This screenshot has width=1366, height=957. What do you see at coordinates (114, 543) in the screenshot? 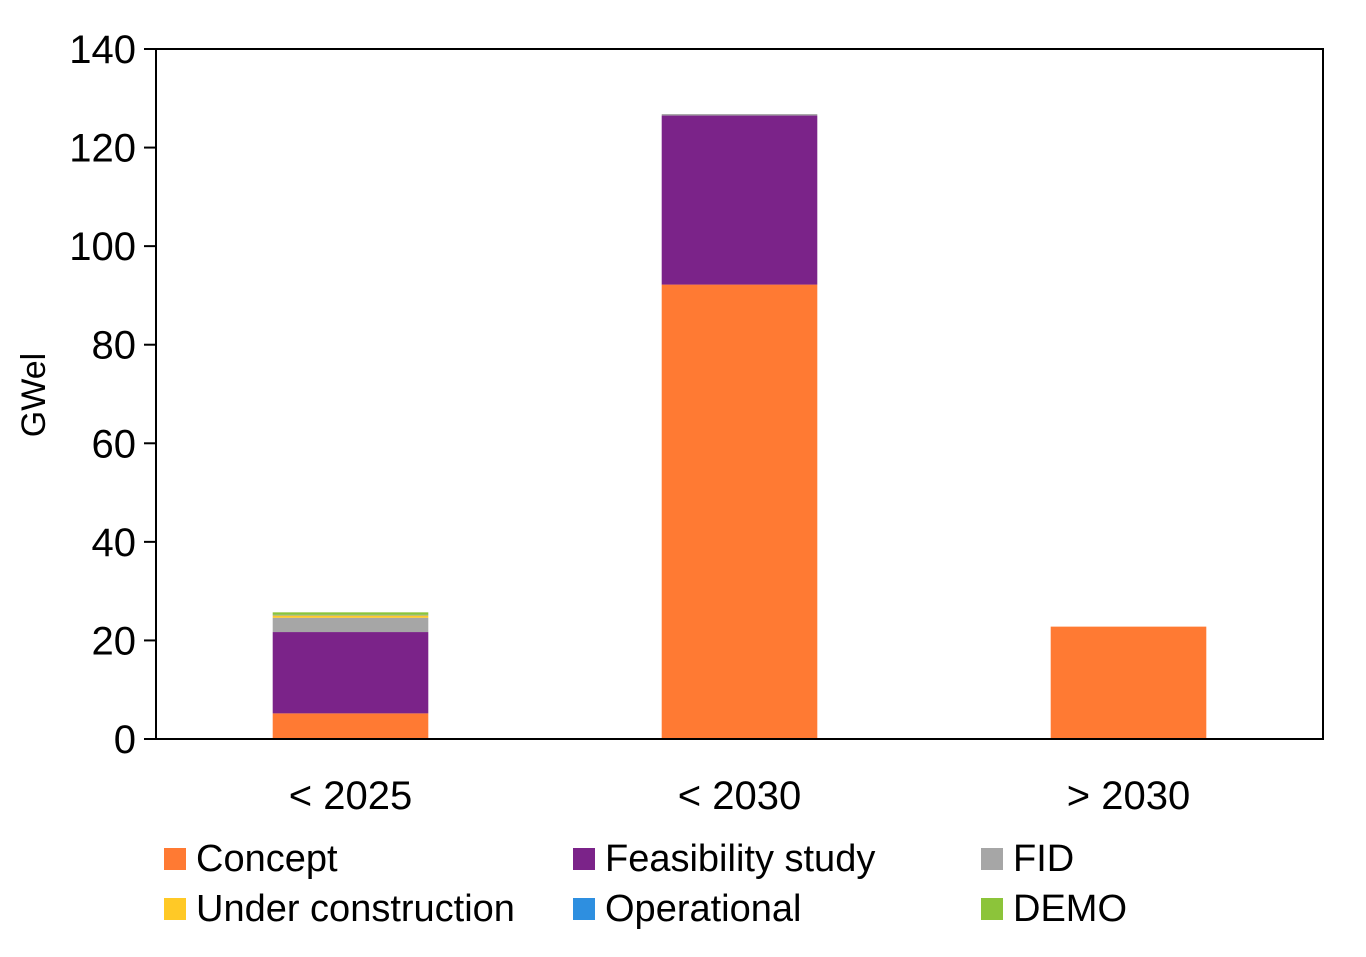
I see `y-tick-label: 40` at bounding box center [114, 543].